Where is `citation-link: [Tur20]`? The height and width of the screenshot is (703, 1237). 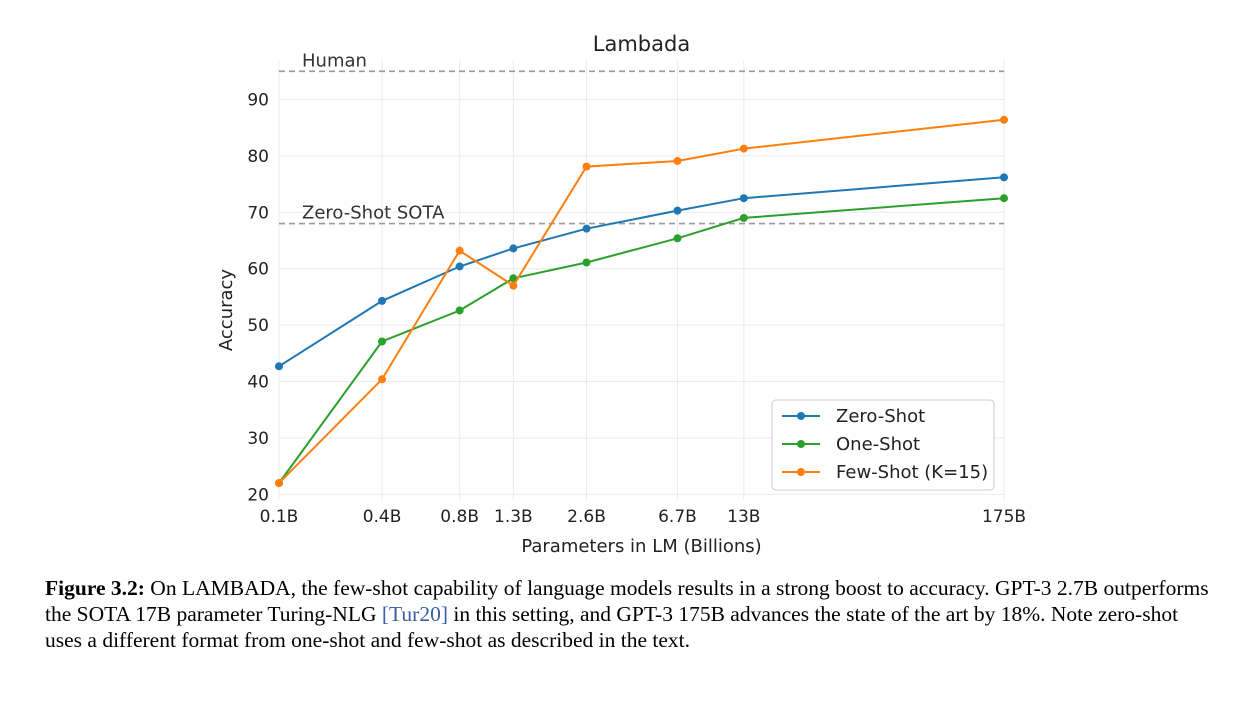 citation-link: [Tur20] is located at coordinates (414, 614).